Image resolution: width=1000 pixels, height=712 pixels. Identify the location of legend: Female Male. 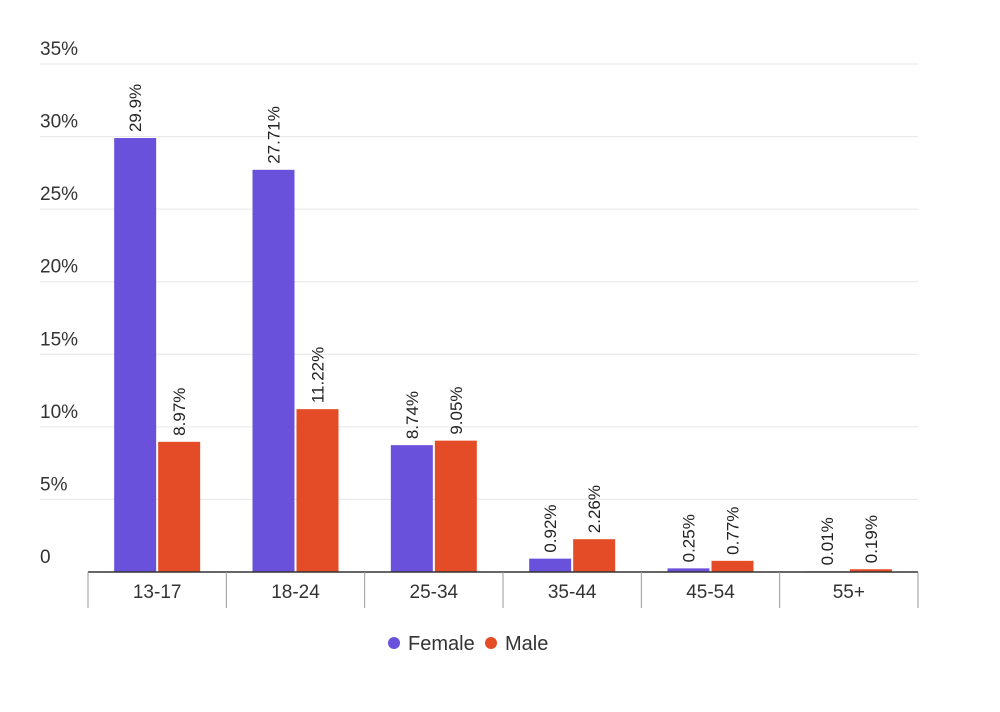
(468, 644).